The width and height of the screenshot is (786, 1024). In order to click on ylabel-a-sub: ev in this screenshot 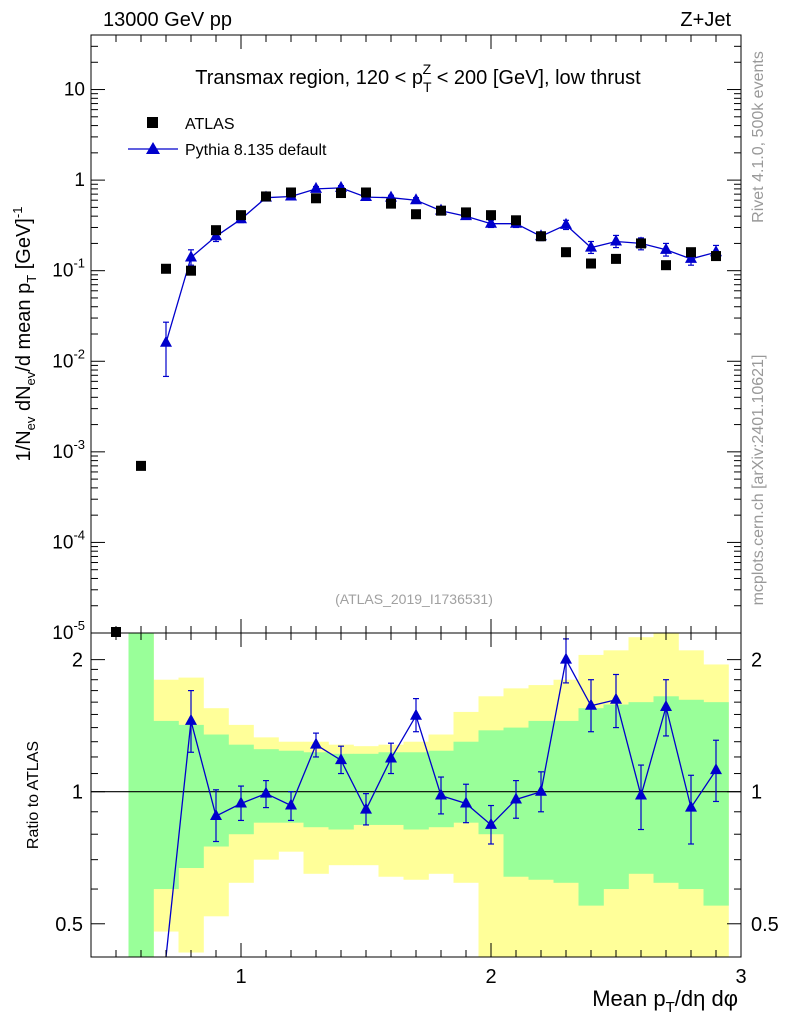, I will do `click(30, 423)`.